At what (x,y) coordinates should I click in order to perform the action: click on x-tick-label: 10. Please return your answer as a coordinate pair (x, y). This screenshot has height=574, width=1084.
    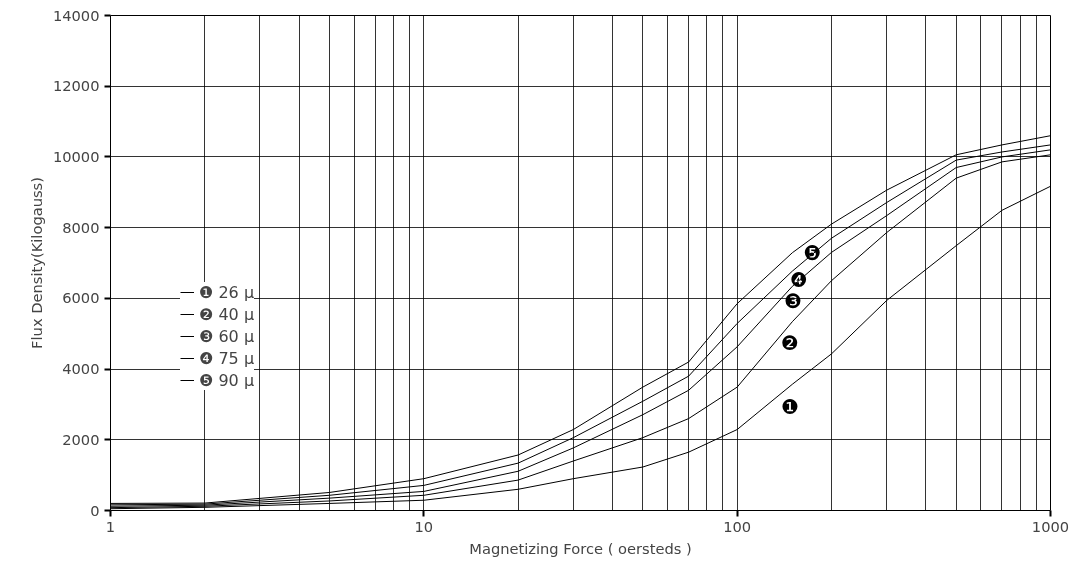
    Looking at the image, I should click on (424, 526).